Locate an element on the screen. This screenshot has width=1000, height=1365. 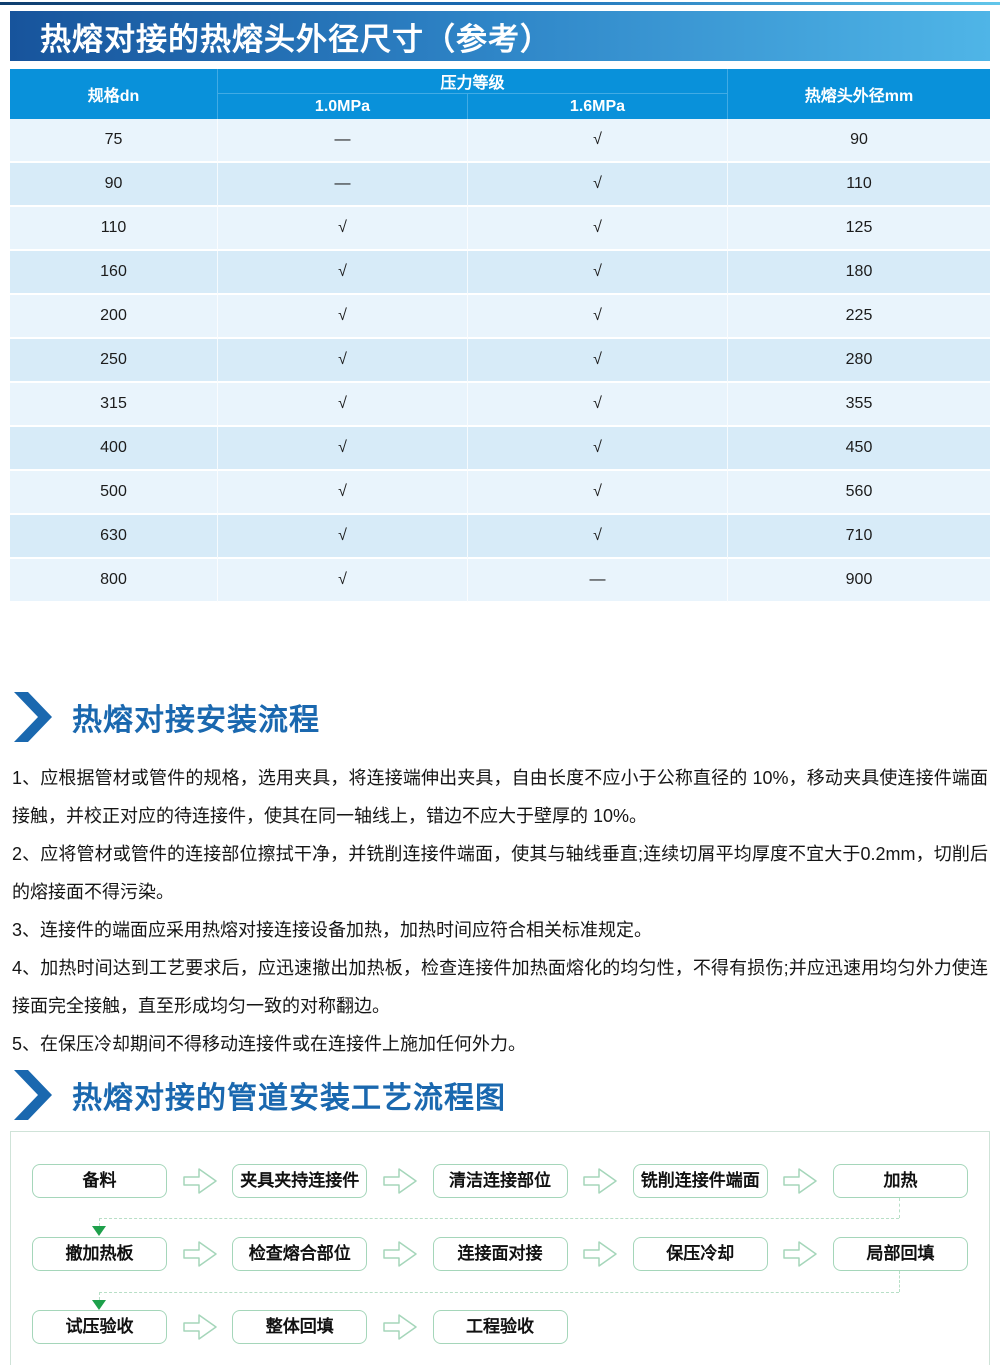
table-row: 90— √ 110 is located at coordinates (500, 185).